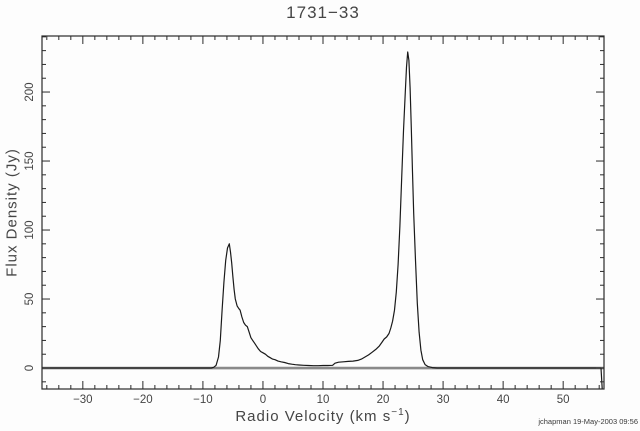  I want to click on x-tick-label: −30, so click(83, 400).